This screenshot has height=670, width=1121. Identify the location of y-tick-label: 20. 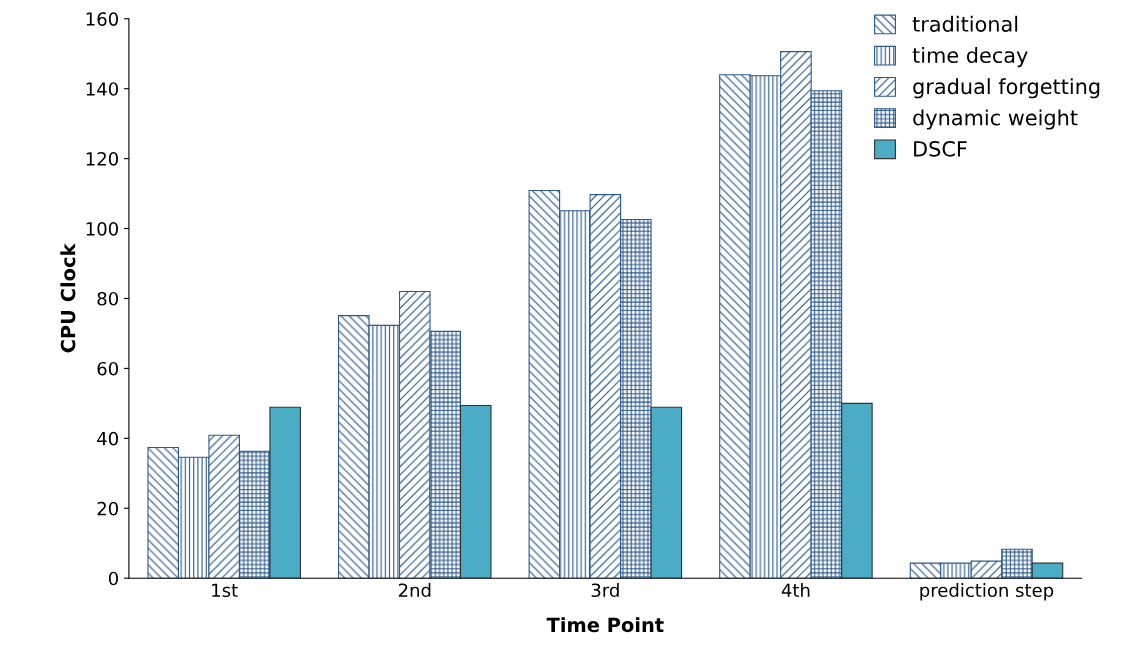
(107, 508).